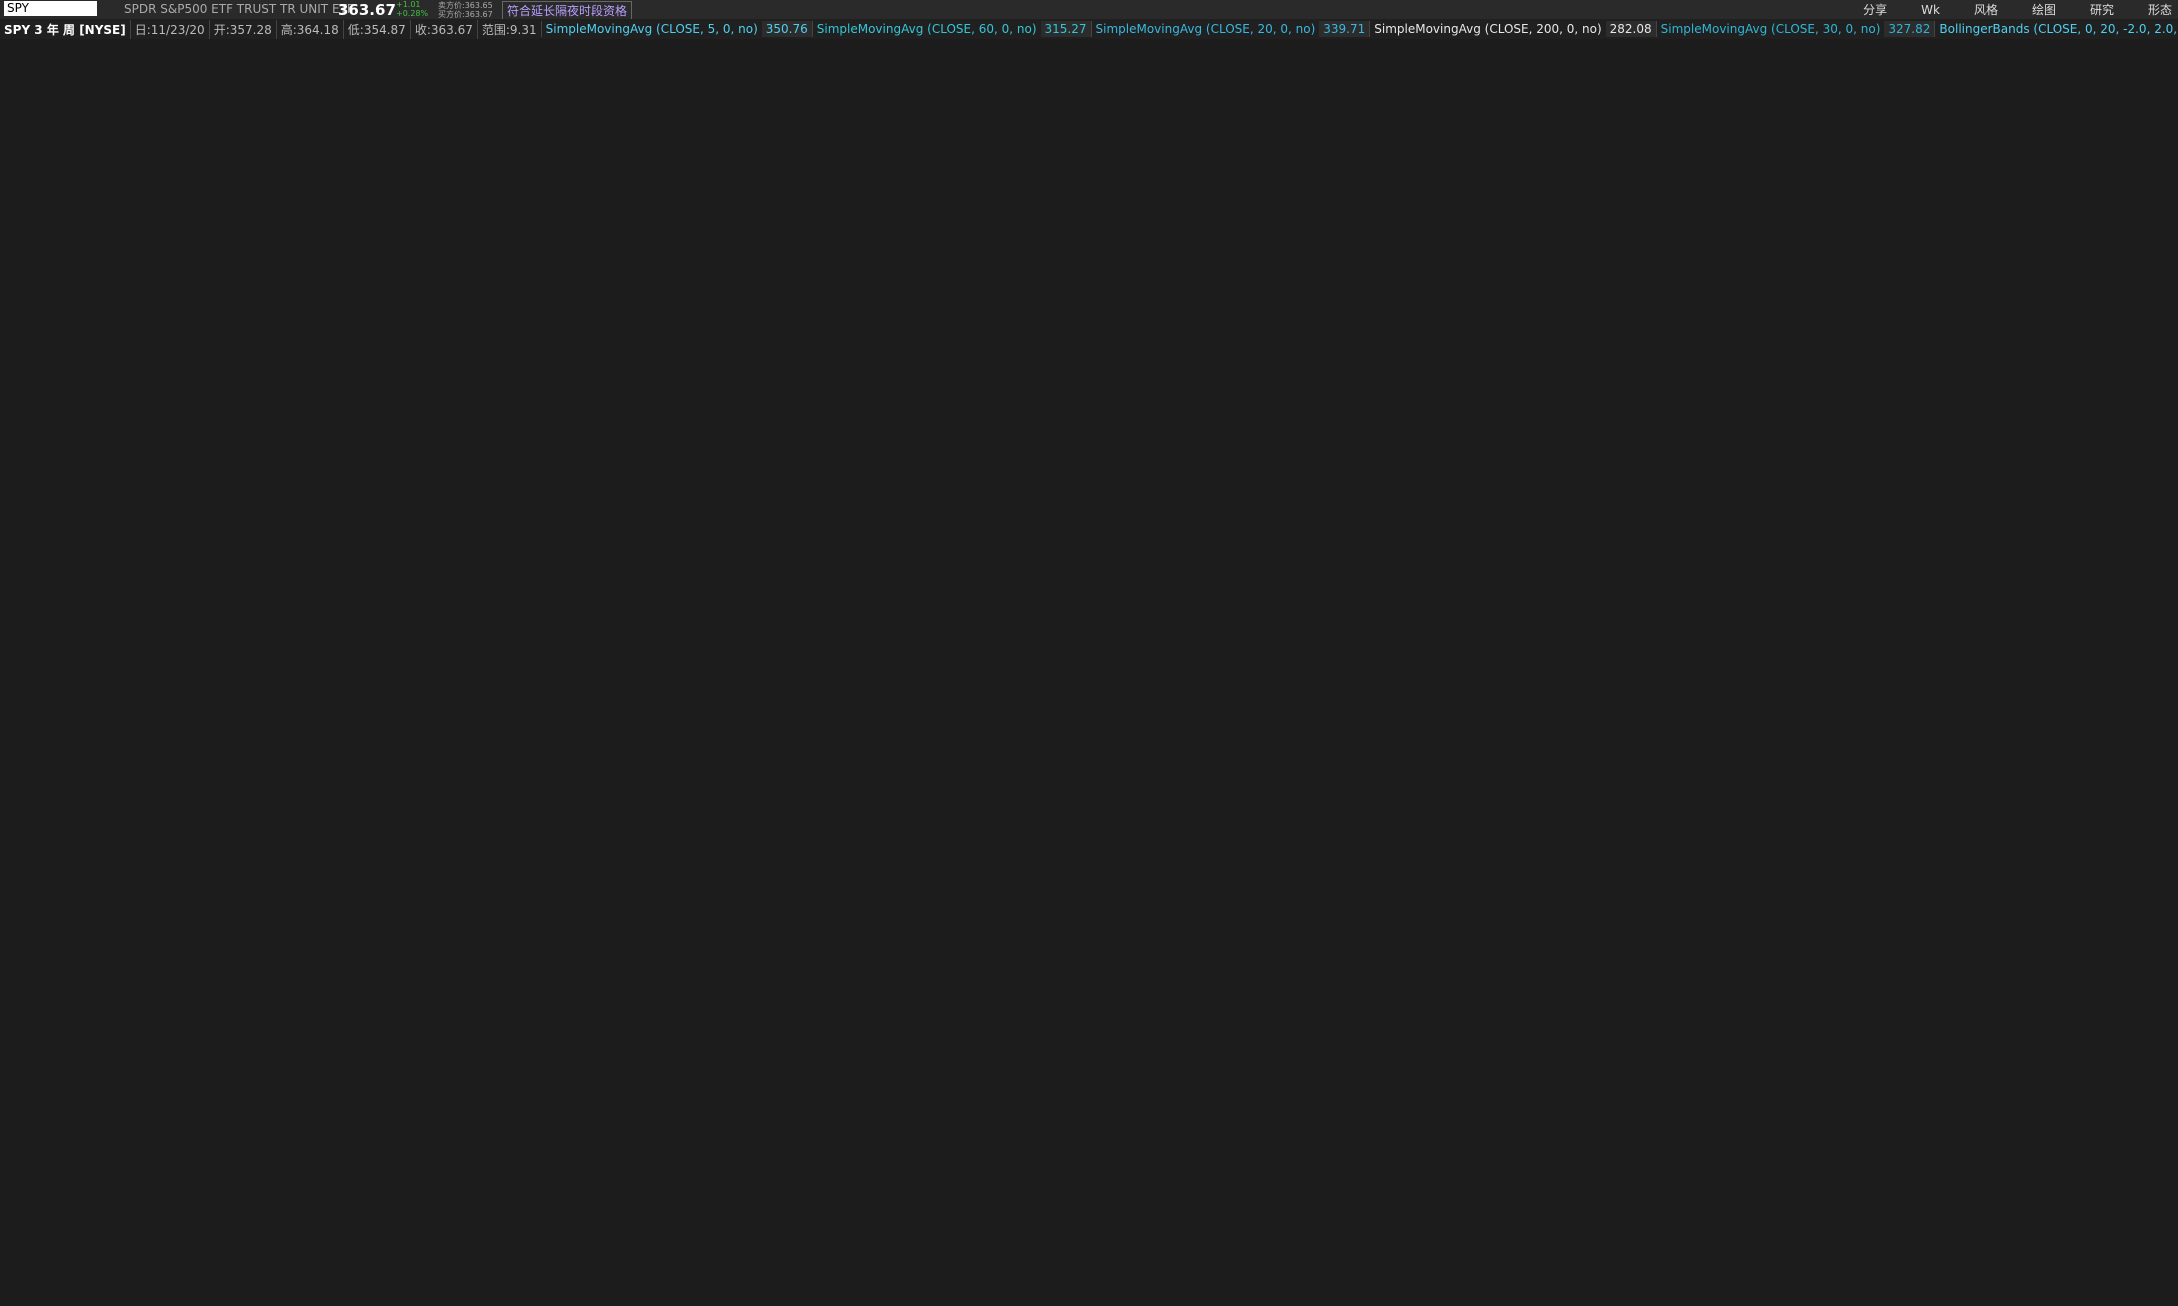  Describe the element at coordinates (926, 29) in the screenshot. I see `study-name: SimpleMovingAvg (CLOSE, 60, 0, no)` at that location.